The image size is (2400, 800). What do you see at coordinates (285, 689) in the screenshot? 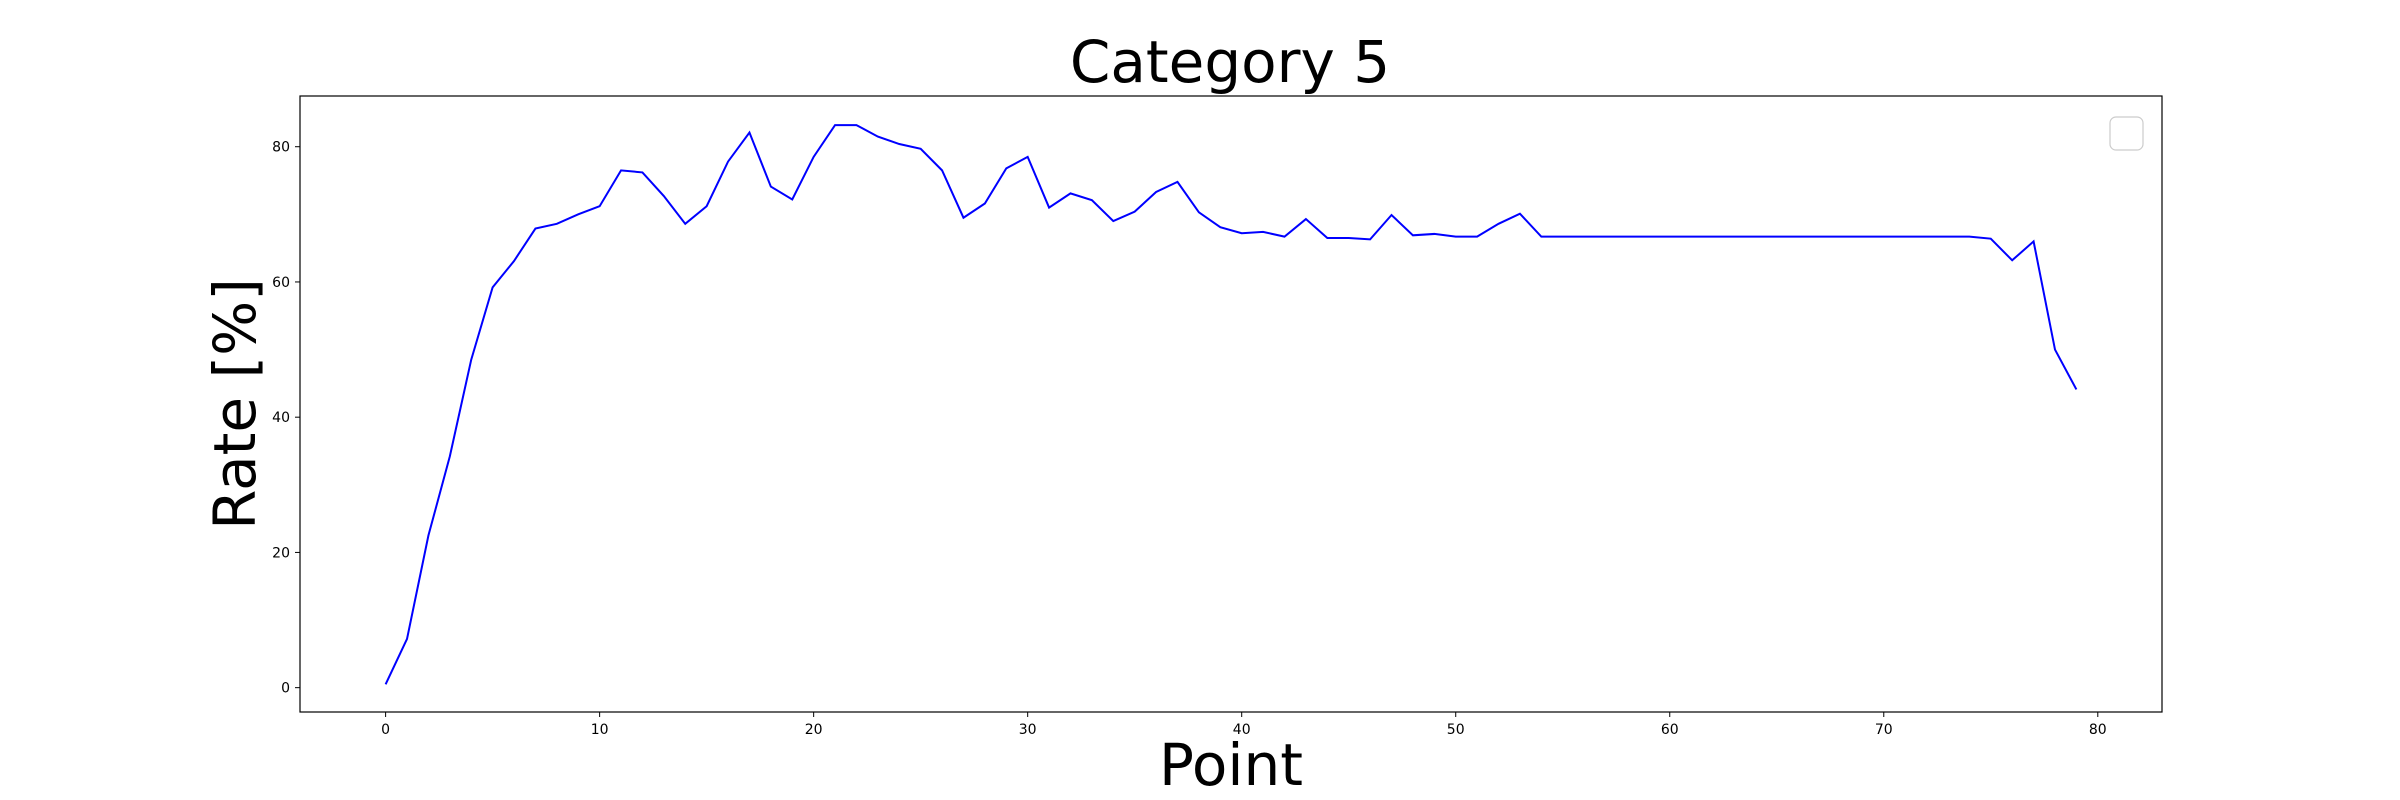
I see `y-tick-label: 0` at bounding box center [285, 689].